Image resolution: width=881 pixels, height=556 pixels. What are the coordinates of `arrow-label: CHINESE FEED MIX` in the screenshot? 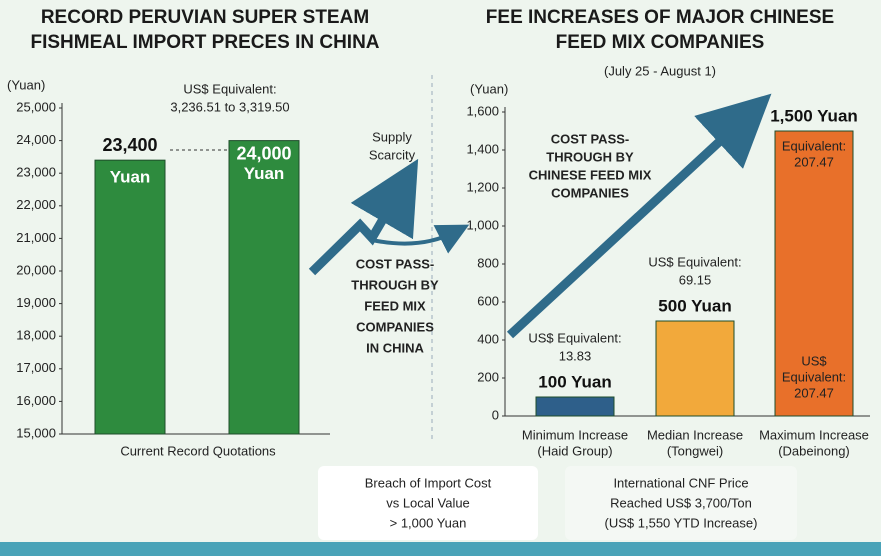 It's located at (590, 174).